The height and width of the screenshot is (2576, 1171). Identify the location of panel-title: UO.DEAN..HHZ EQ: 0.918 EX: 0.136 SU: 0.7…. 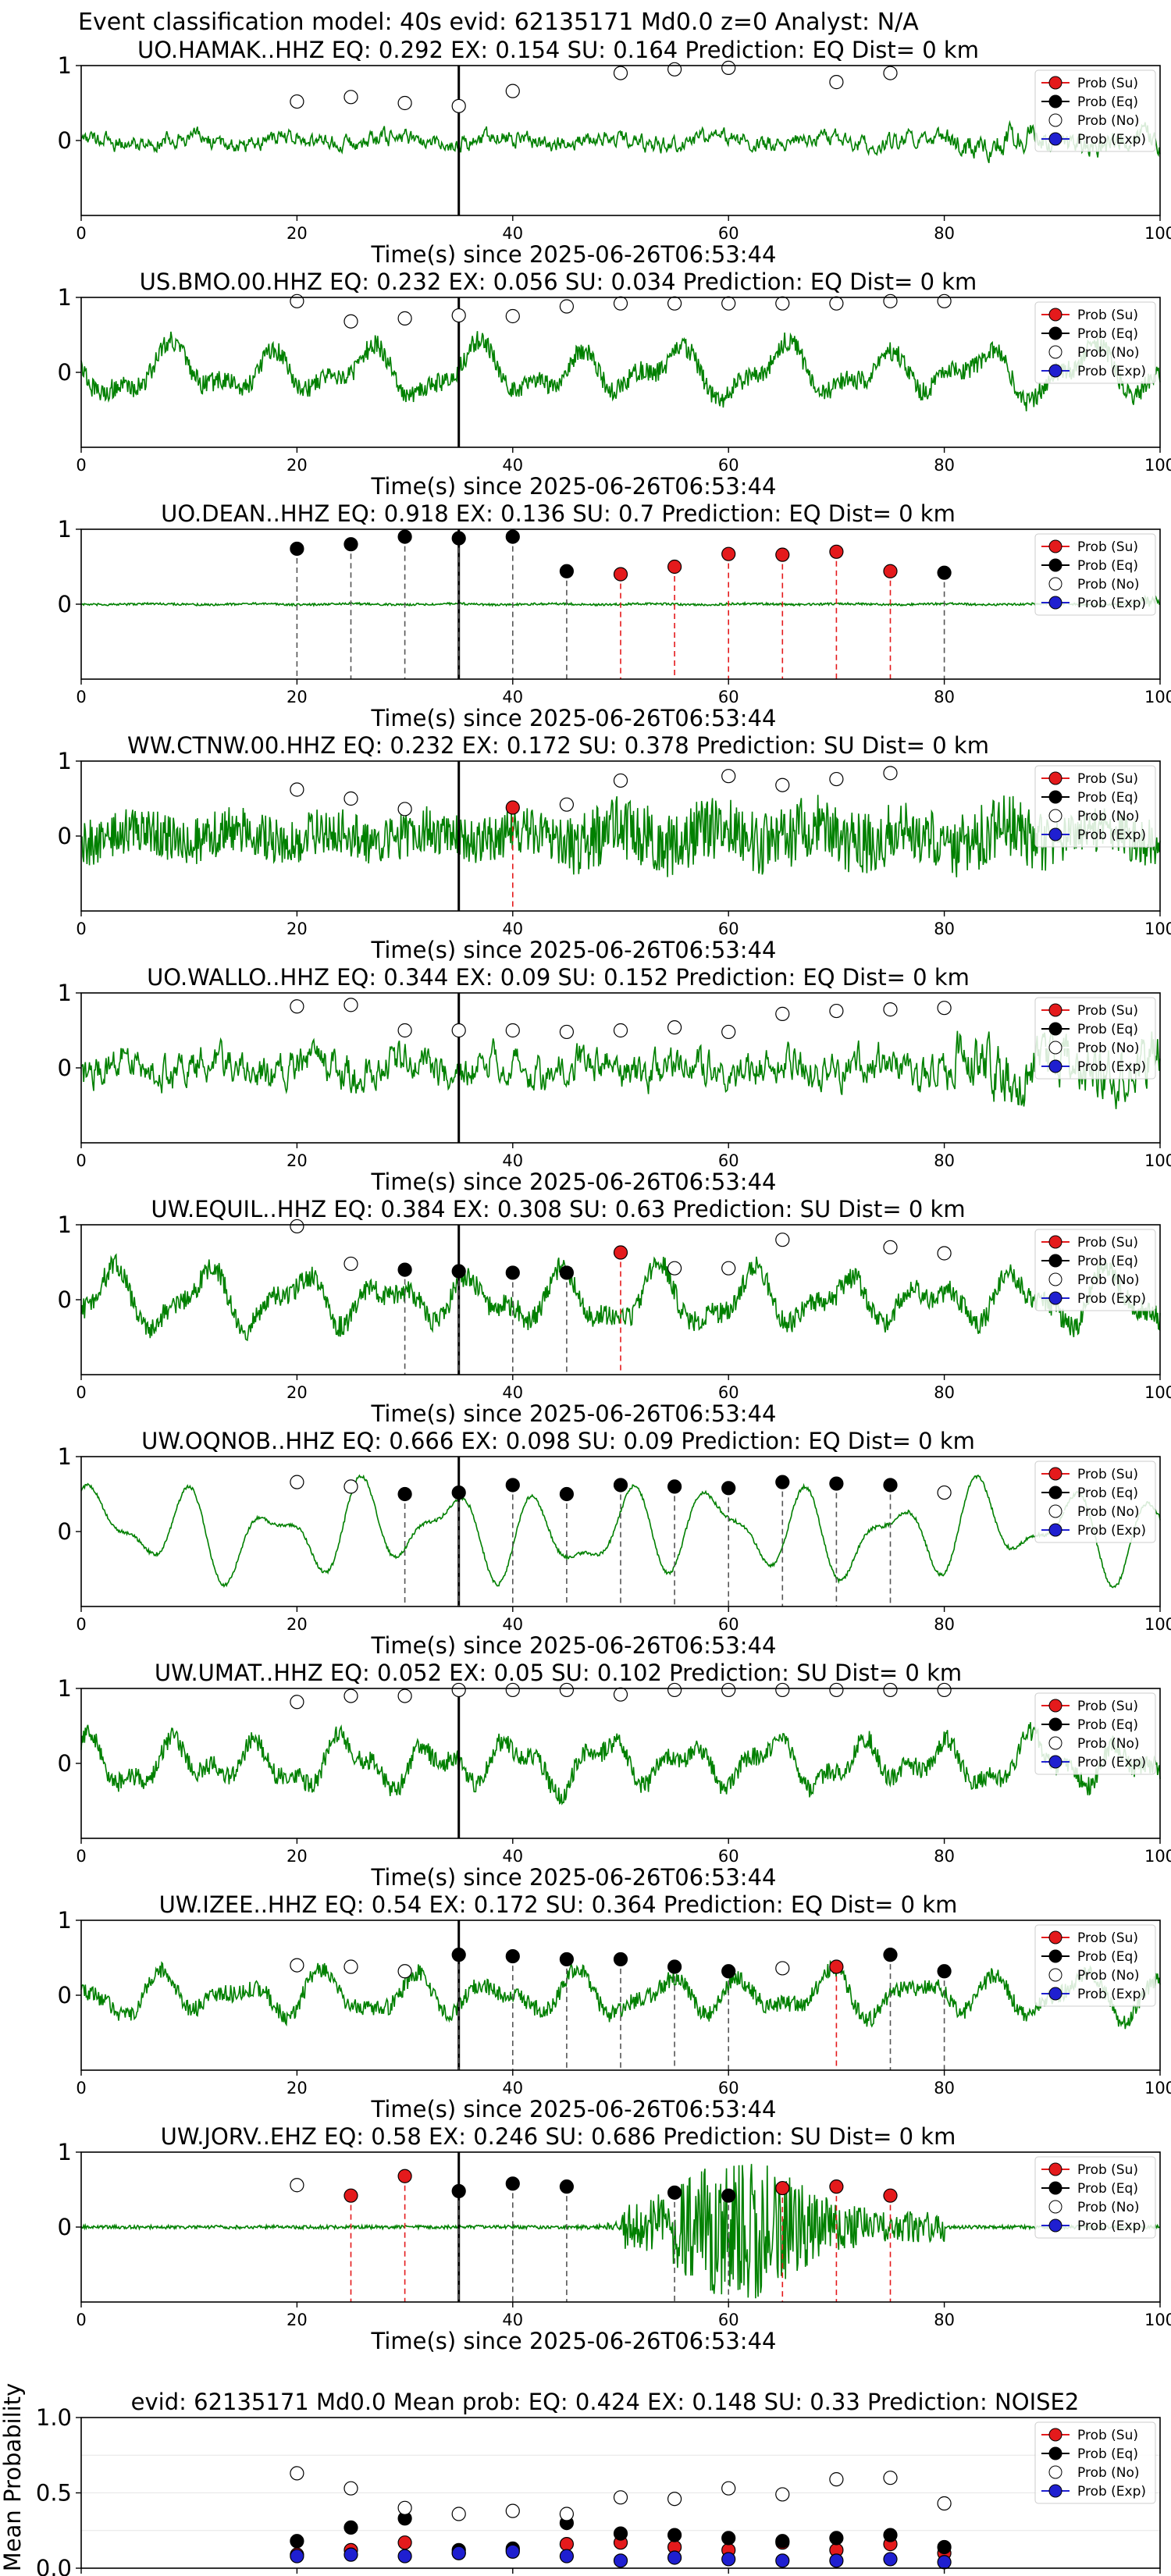
(558, 513).